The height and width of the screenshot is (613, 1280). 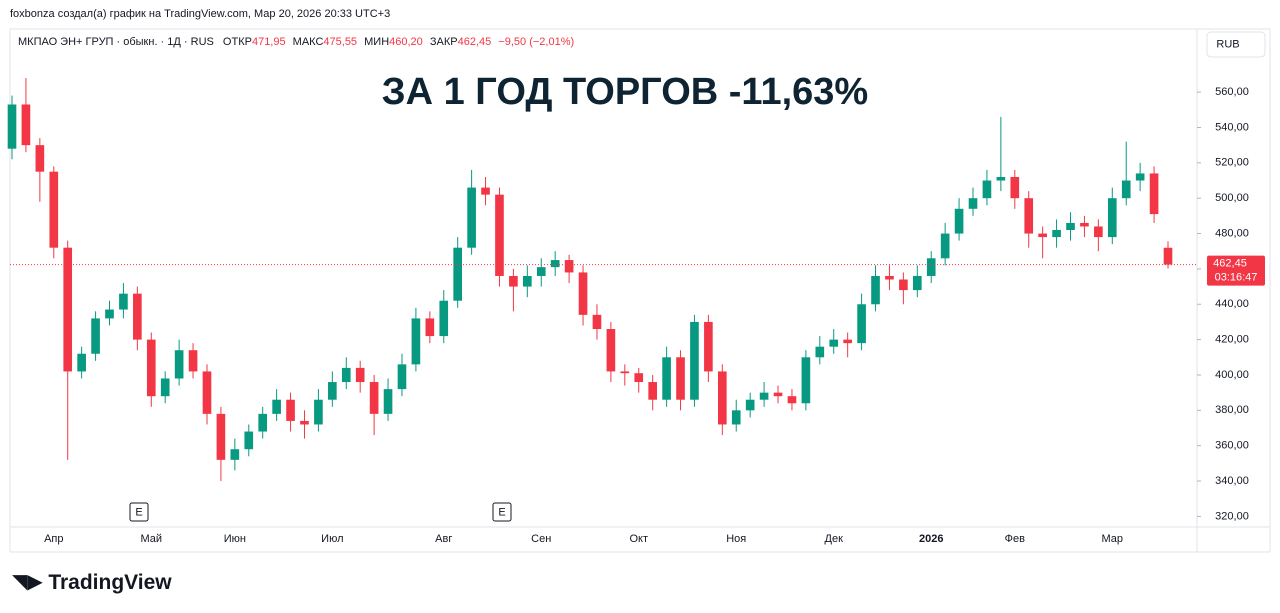 What do you see at coordinates (151, 539) in the screenshot?
I see `x-tick-label: Май` at bounding box center [151, 539].